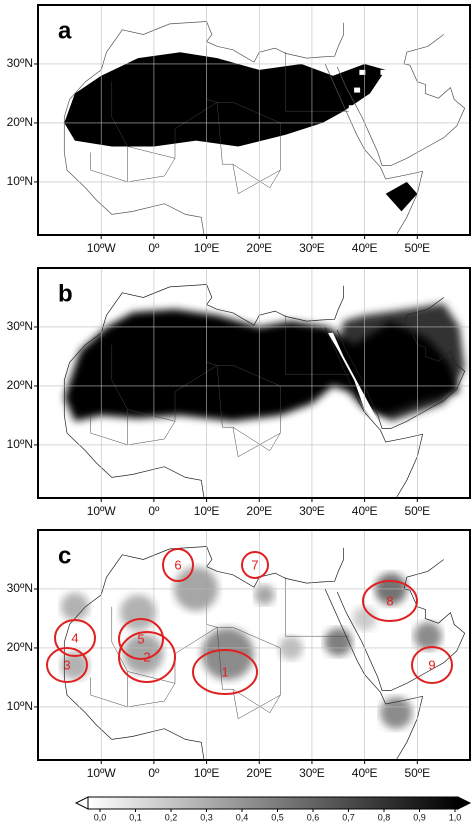  Describe the element at coordinates (65, 293) in the screenshot. I see `panel-label: b` at that location.